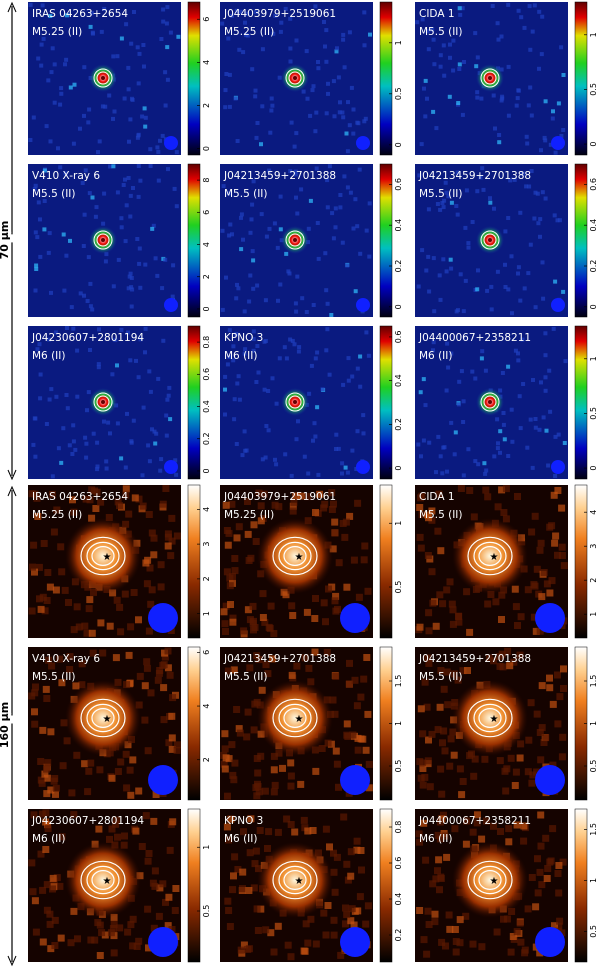 The width and height of the screenshot is (600, 970). What do you see at coordinates (398, 380) in the screenshot?
I see `colorbar-tick-label: 0.4` at bounding box center [398, 380].